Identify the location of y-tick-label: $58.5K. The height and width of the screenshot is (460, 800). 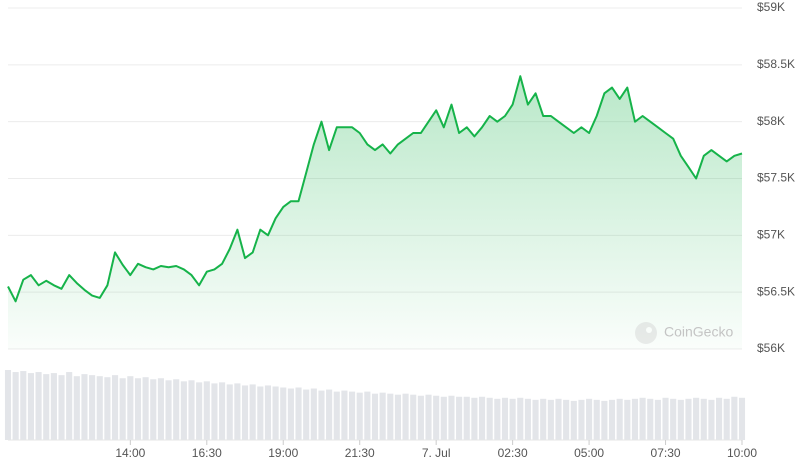
(776, 64).